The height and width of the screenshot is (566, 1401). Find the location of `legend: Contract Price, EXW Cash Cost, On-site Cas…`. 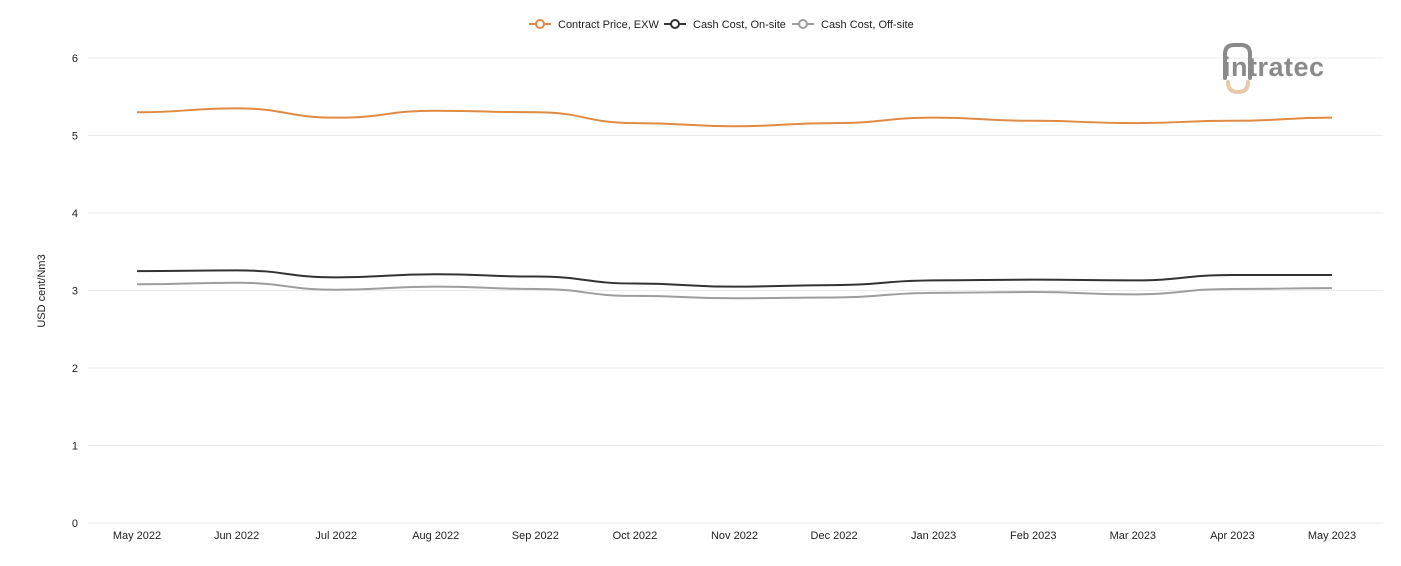

legend: Contract Price, EXW Cash Cost, On-site Cas… is located at coordinates (721, 25).